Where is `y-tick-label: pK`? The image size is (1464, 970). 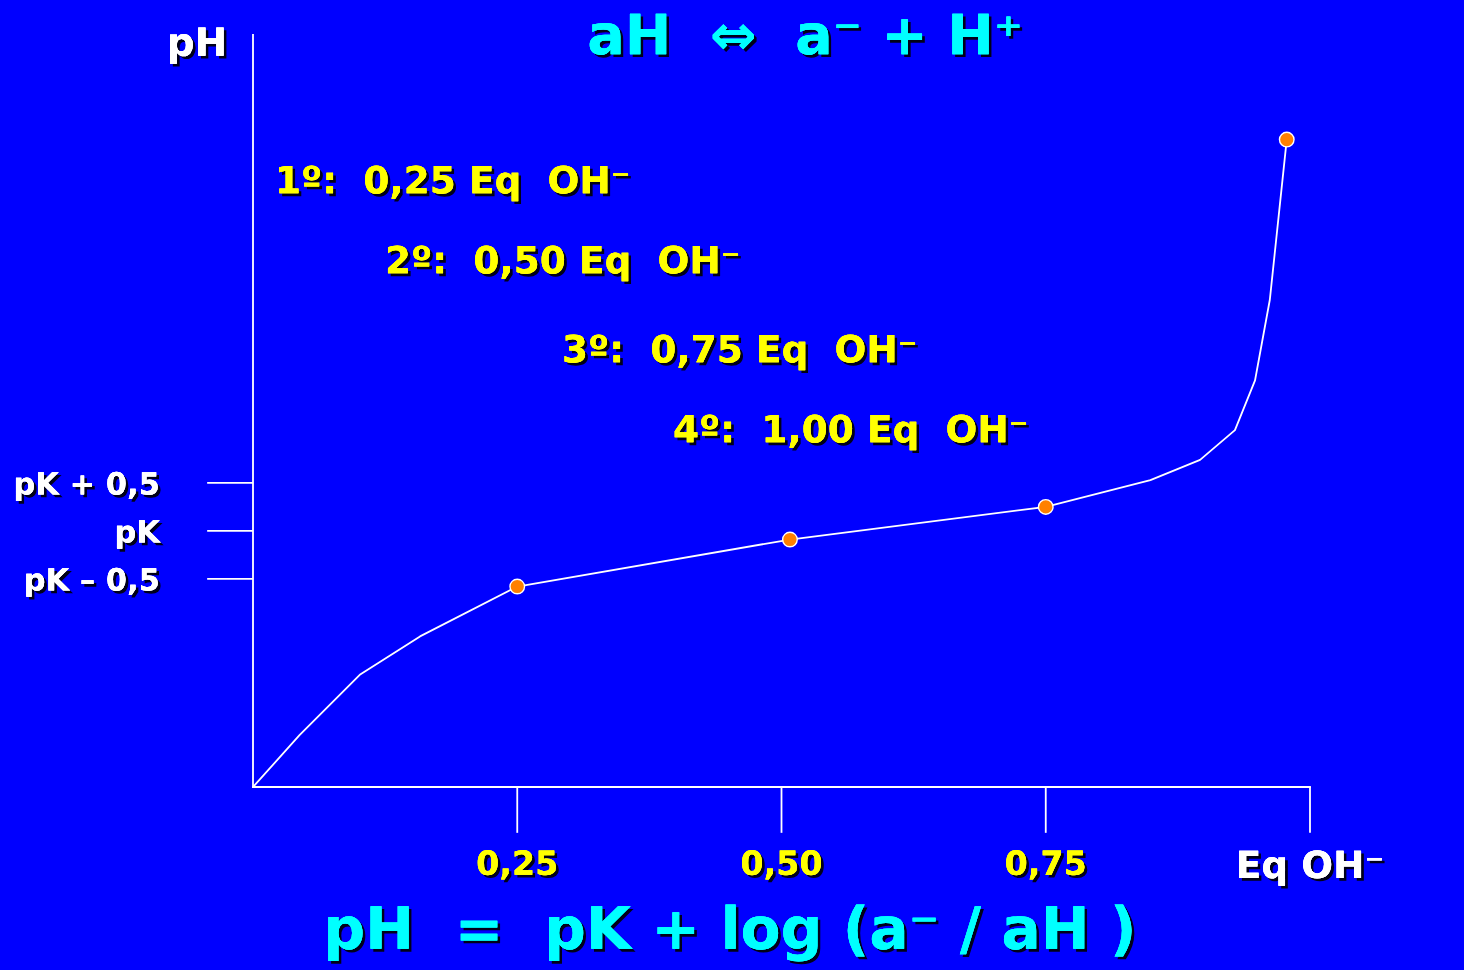
y-tick-label: pK is located at coordinates (140, 536).